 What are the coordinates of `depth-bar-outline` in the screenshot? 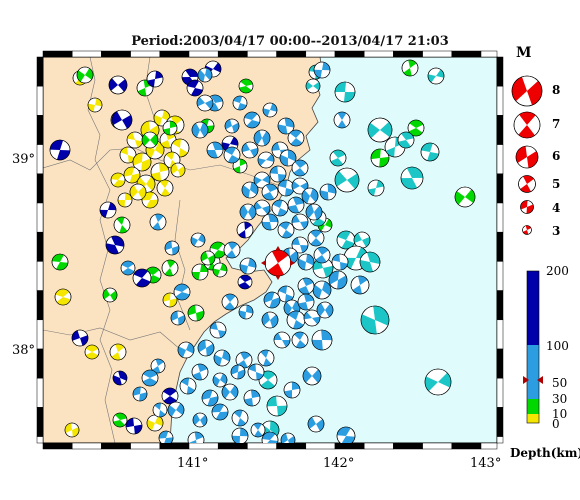 It's located at (533, 347).